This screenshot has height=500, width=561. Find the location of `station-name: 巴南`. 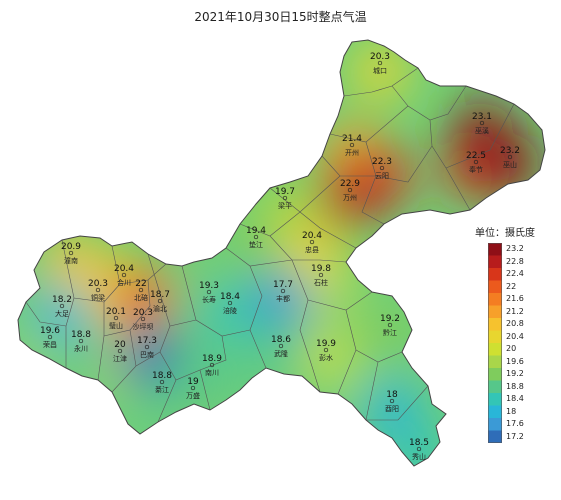

station-name: 巴南 is located at coordinates (147, 354).